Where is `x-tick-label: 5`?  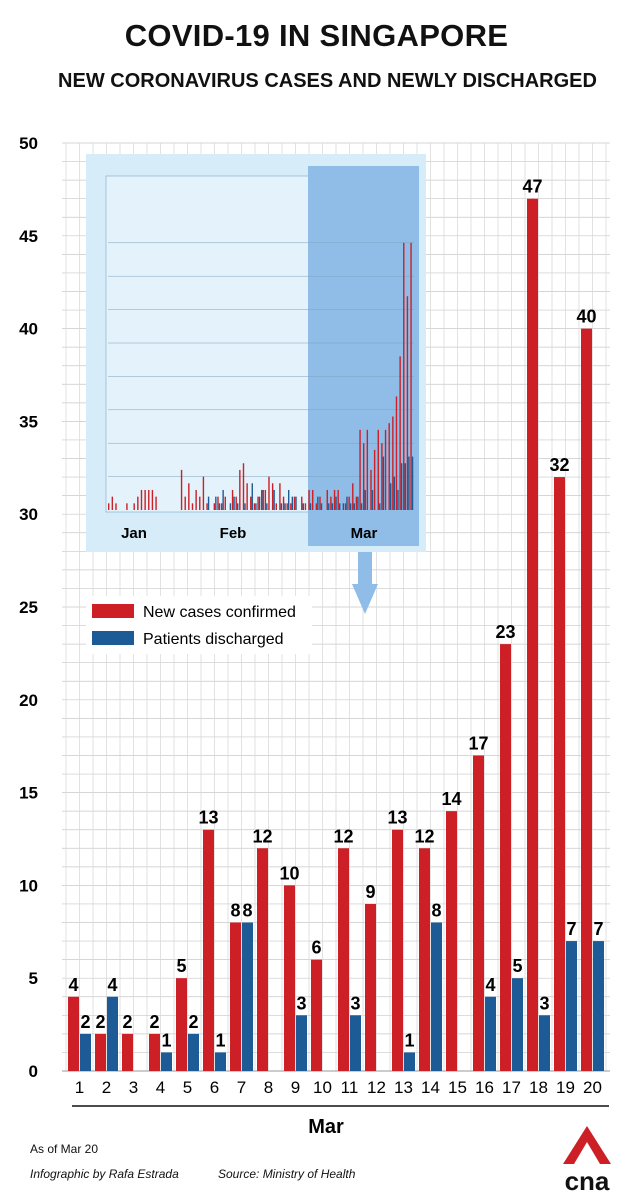 x-tick-label: 5 is located at coordinates (187, 1087).